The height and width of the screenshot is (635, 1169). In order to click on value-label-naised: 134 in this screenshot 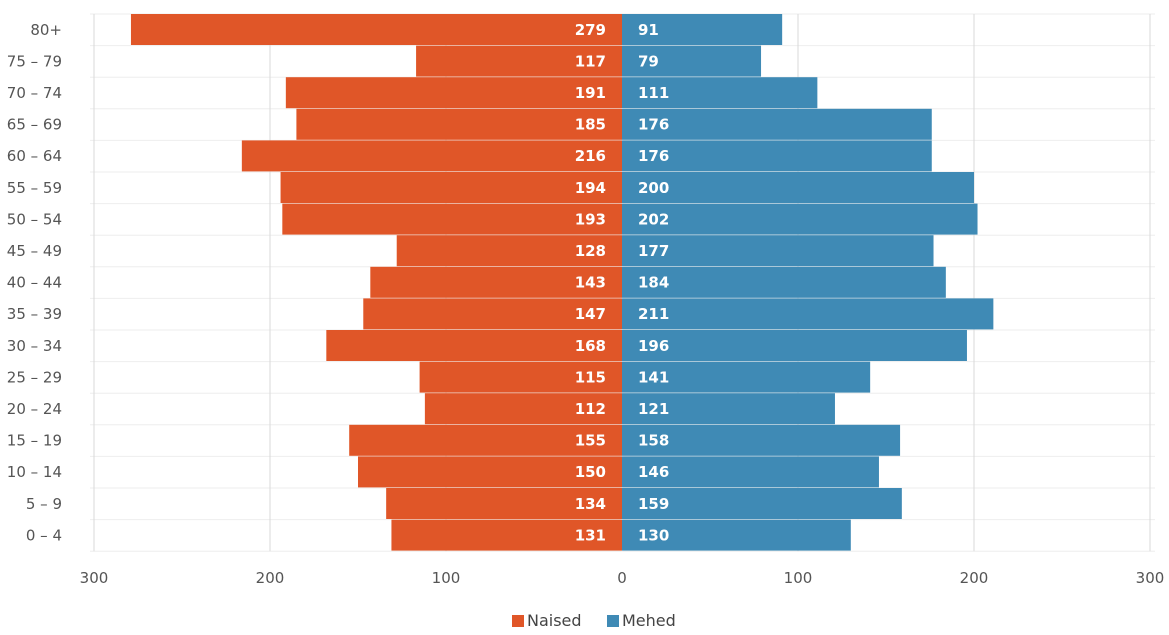, I will do `click(590, 504)`.